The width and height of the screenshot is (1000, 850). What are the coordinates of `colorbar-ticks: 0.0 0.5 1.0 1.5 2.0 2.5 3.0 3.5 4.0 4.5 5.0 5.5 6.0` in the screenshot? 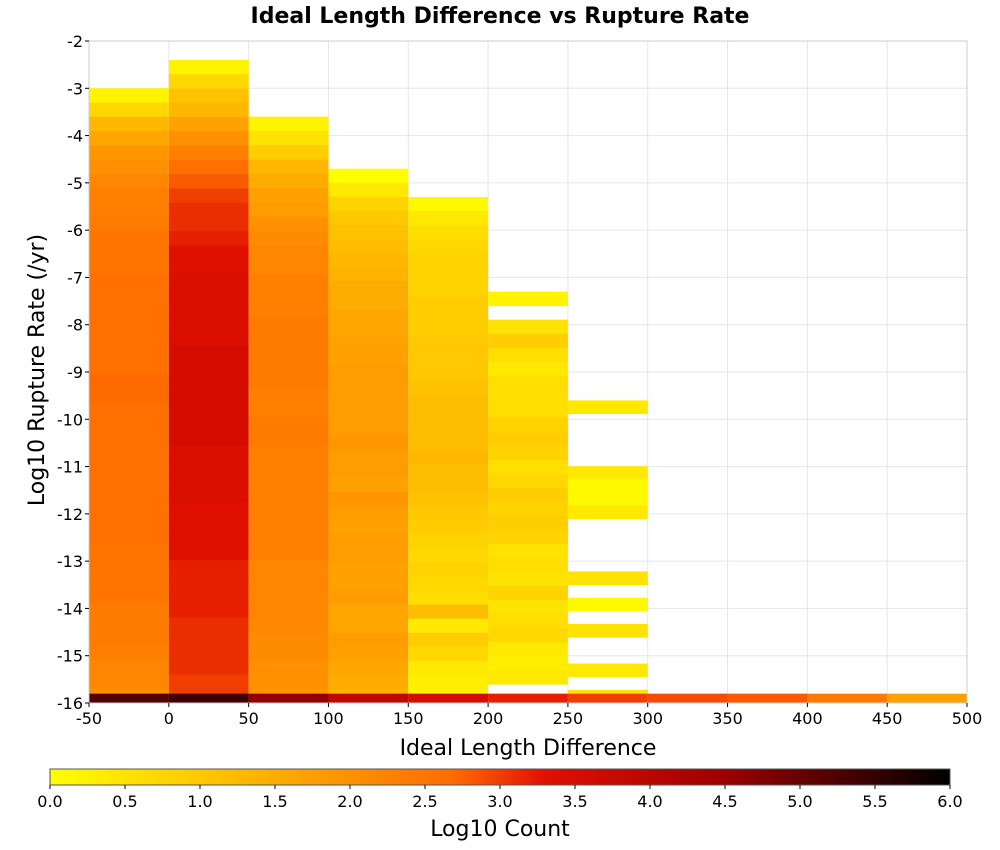 It's located at (500, 798).